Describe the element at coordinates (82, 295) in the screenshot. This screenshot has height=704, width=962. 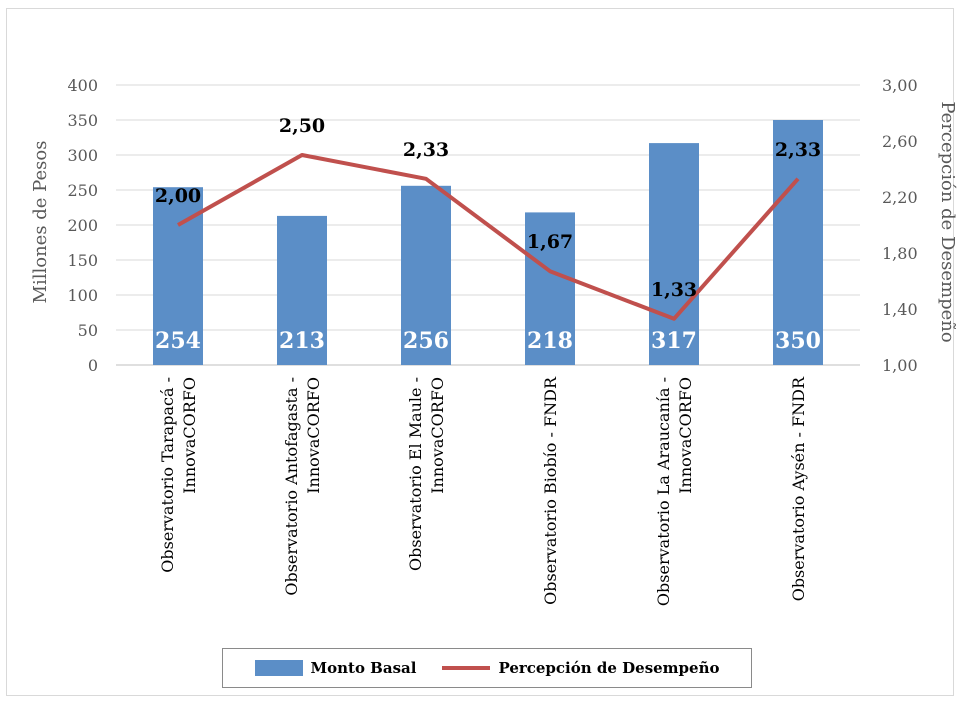
I see `y-tick-label: 100` at that location.